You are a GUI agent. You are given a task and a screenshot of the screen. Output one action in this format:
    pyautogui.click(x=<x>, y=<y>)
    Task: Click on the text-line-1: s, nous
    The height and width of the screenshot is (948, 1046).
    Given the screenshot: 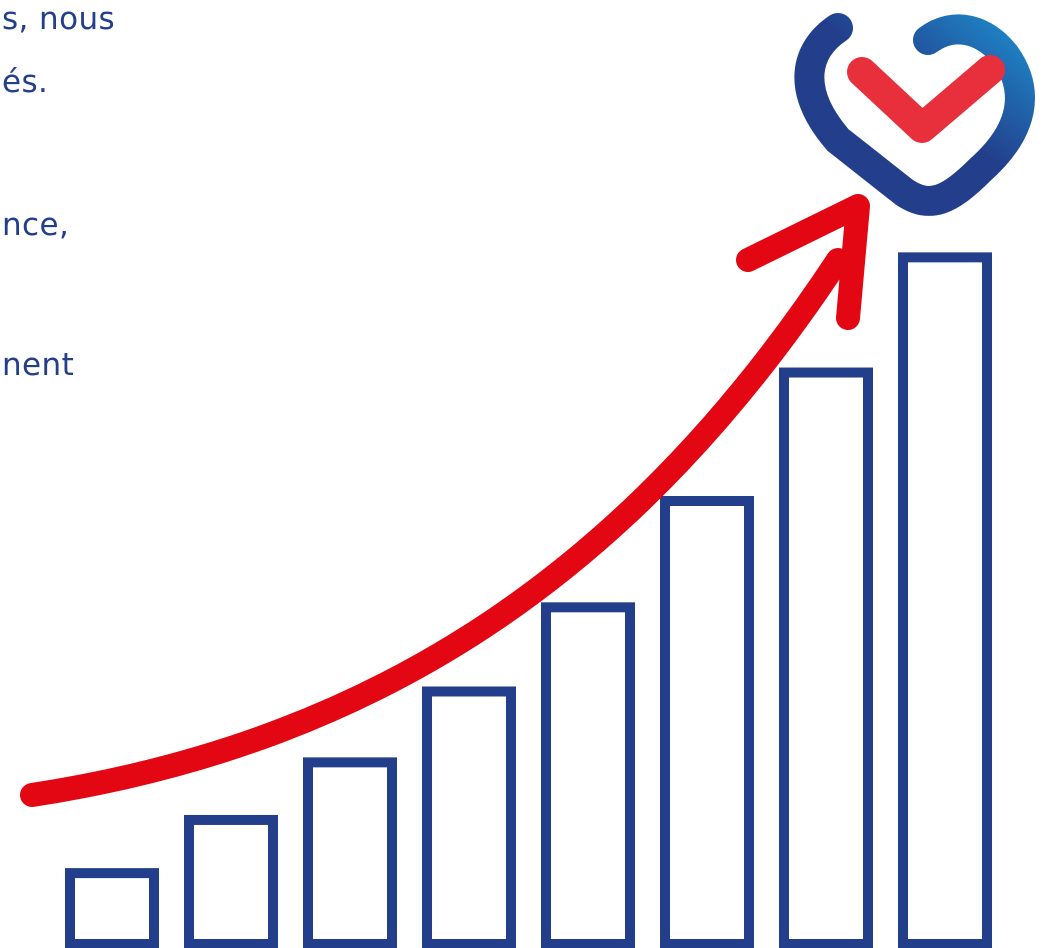 What is the action you would take?
    pyautogui.click(x=59, y=19)
    